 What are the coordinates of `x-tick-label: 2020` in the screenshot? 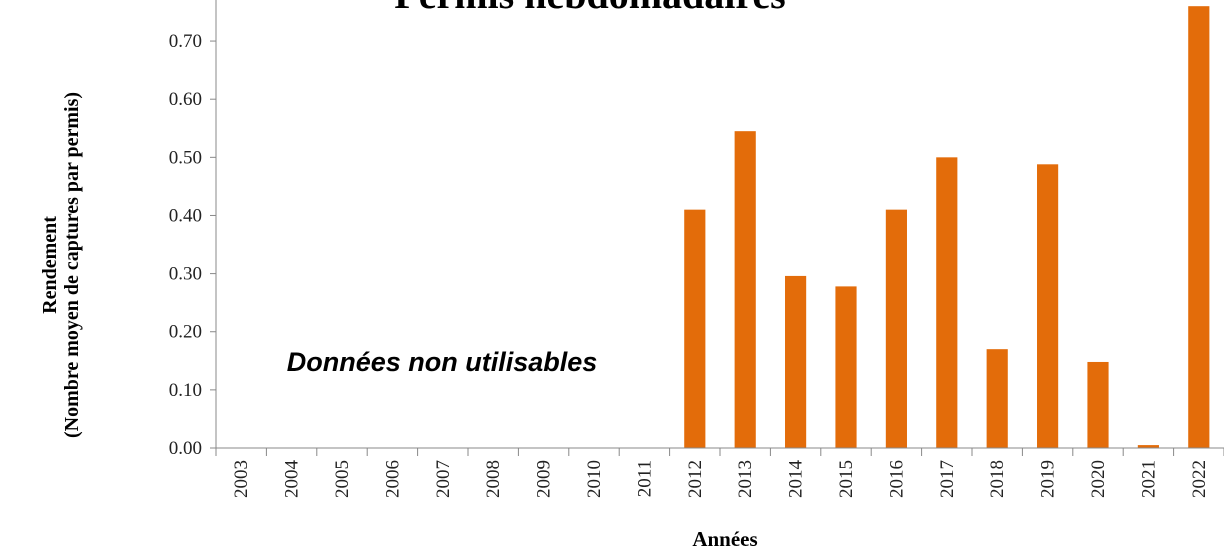 It's located at (1098, 479).